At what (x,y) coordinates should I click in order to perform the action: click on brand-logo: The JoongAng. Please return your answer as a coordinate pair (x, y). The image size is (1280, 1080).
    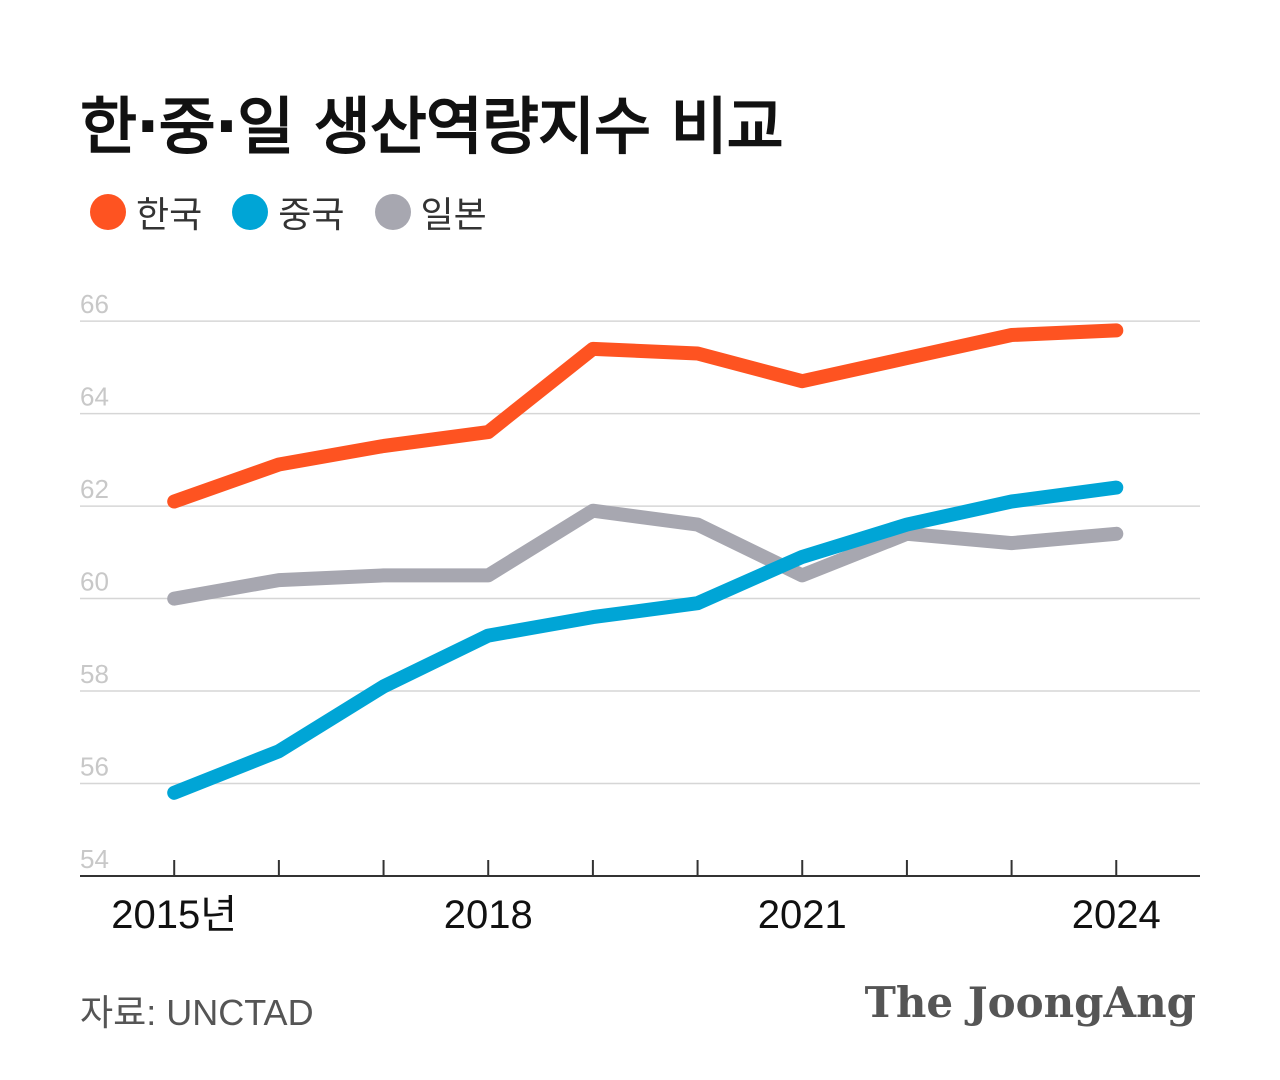
    Looking at the image, I should click on (1030, 1002).